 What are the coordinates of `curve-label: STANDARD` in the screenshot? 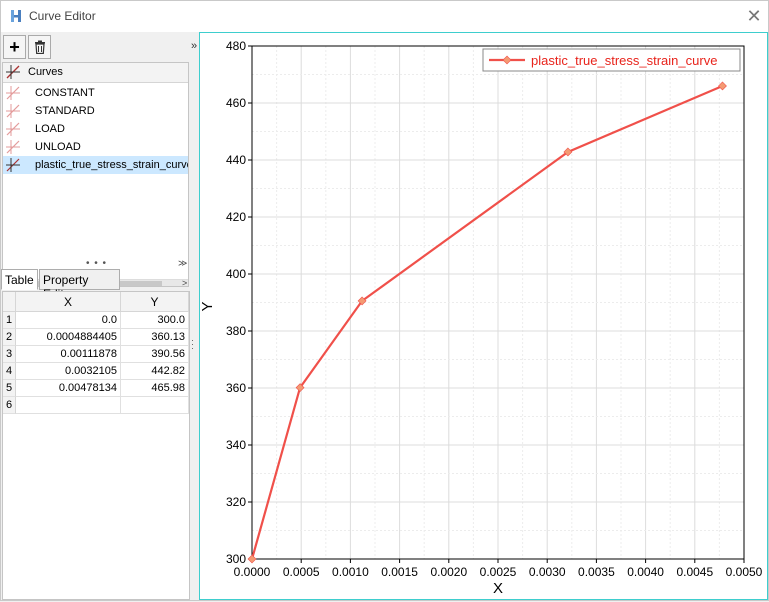 It's located at (65, 111).